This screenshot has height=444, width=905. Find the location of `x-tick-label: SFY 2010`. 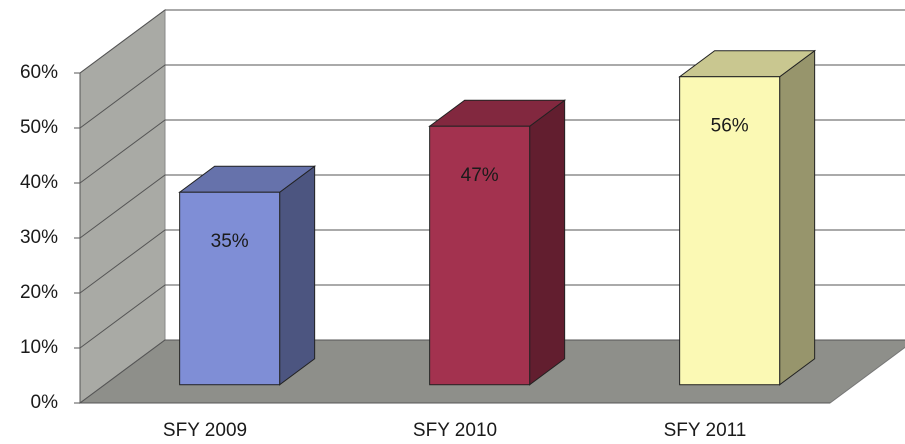

x-tick-label: SFY 2010 is located at coordinates (455, 430).